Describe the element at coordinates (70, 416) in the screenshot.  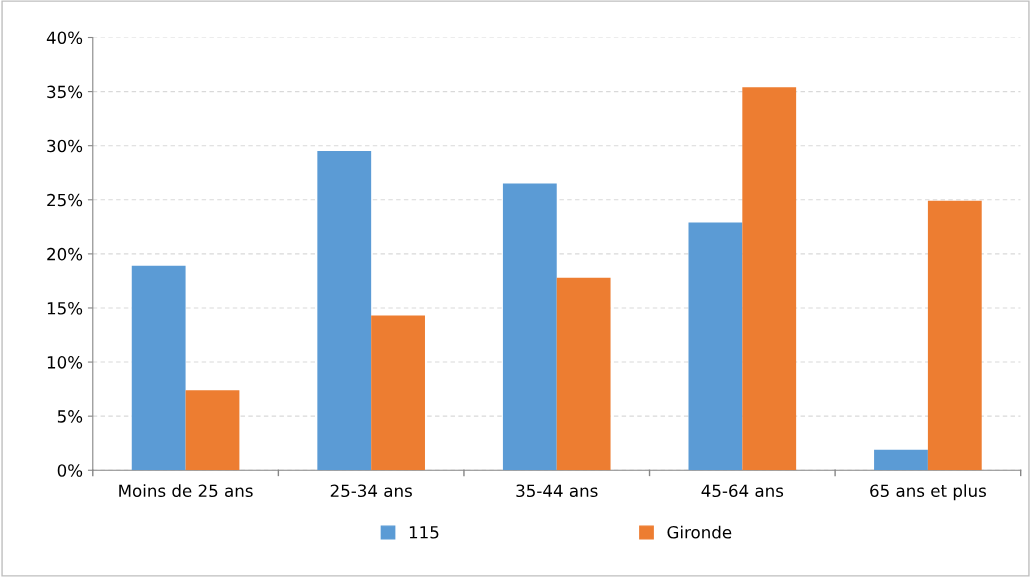
I see `y-tick-label: 5%` at that location.